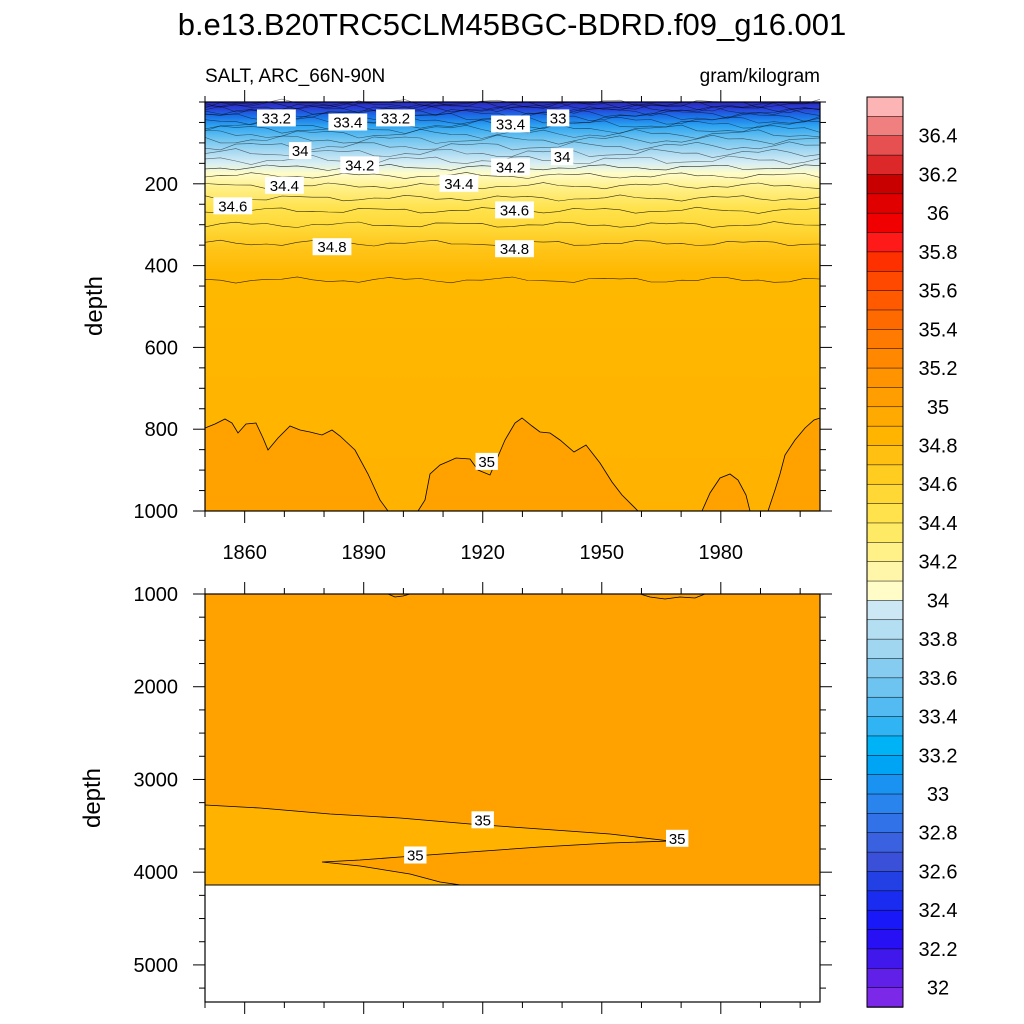  Describe the element at coordinates (161, 267) in the screenshot. I see `y-tick-label: 400` at that location.